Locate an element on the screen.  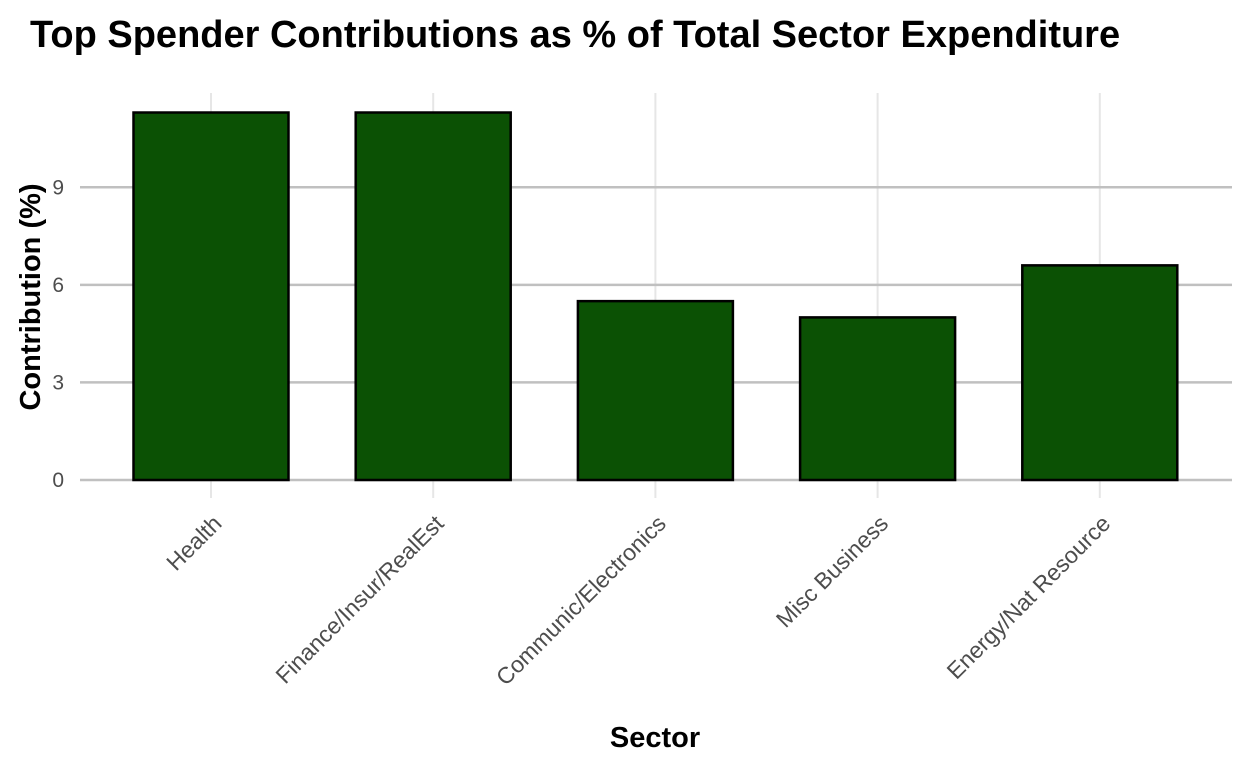
y-tick-label: 9 is located at coordinates (58, 187).